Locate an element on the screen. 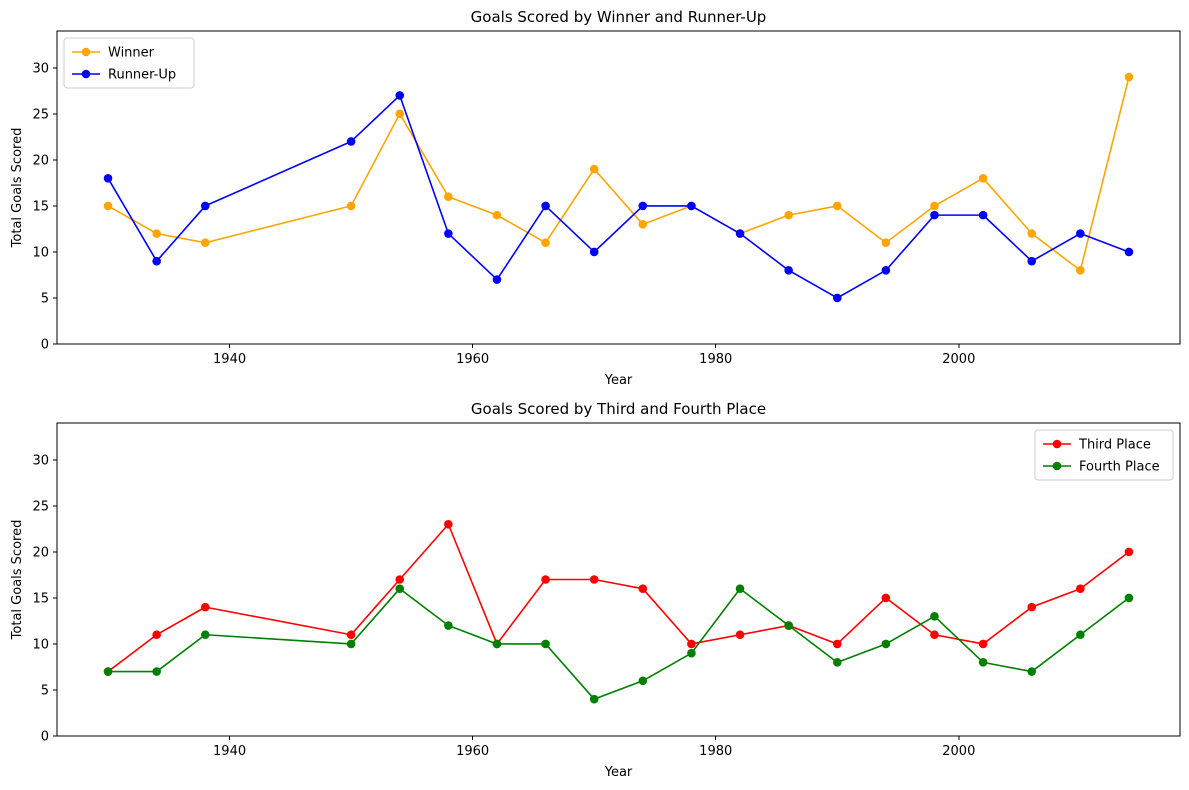  y-tick-label: 20 is located at coordinates (40, 160).